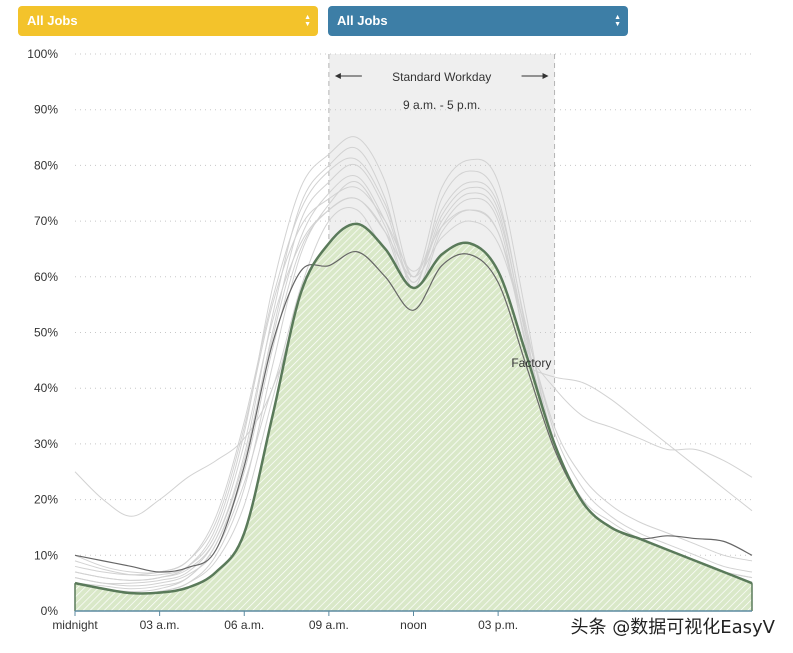 Image resolution: width=793 pixels, height=653 pixels. I want to click on y-tick-label: 10%, so click(46, 555).